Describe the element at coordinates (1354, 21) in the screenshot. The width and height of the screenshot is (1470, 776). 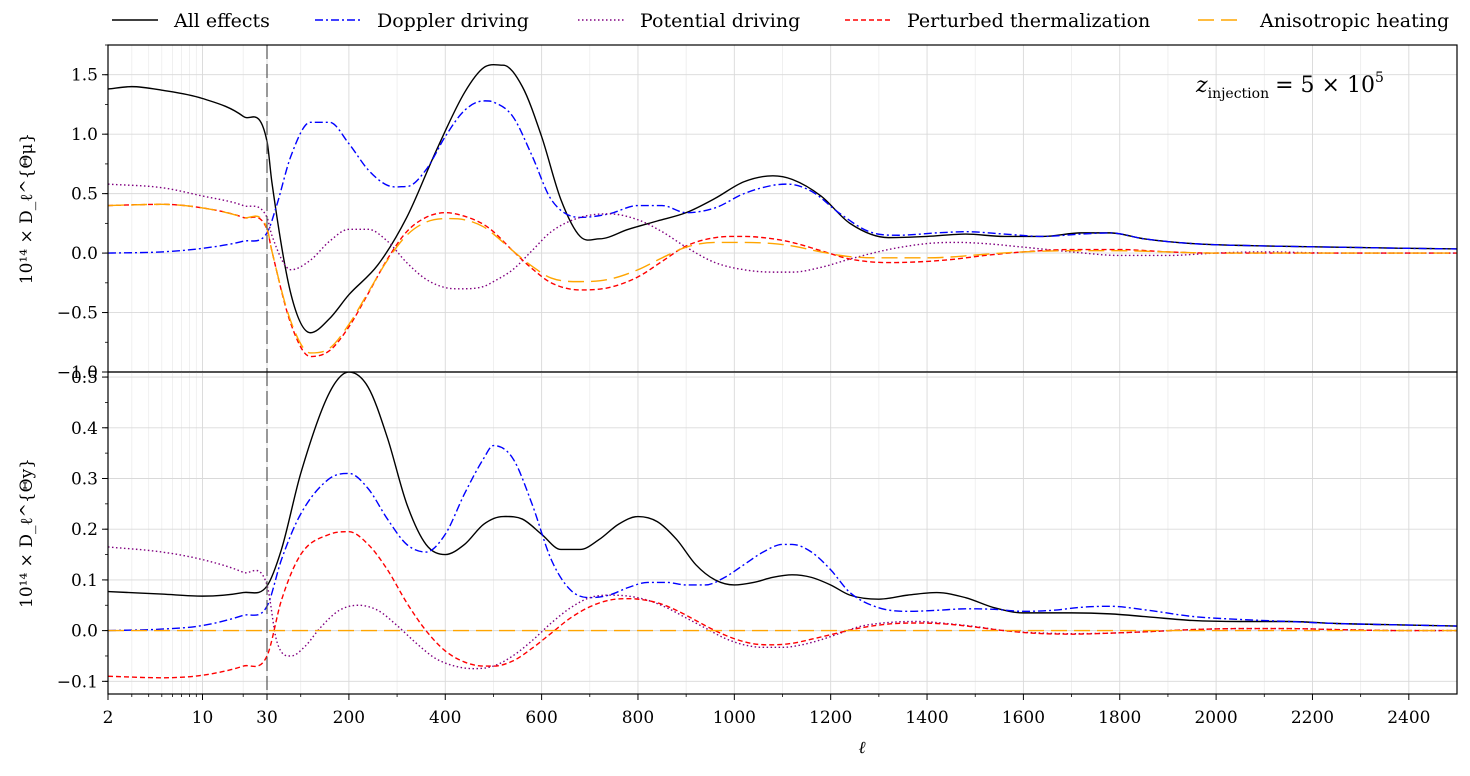
I see `legend-label: Anisotropic heating` at that location.